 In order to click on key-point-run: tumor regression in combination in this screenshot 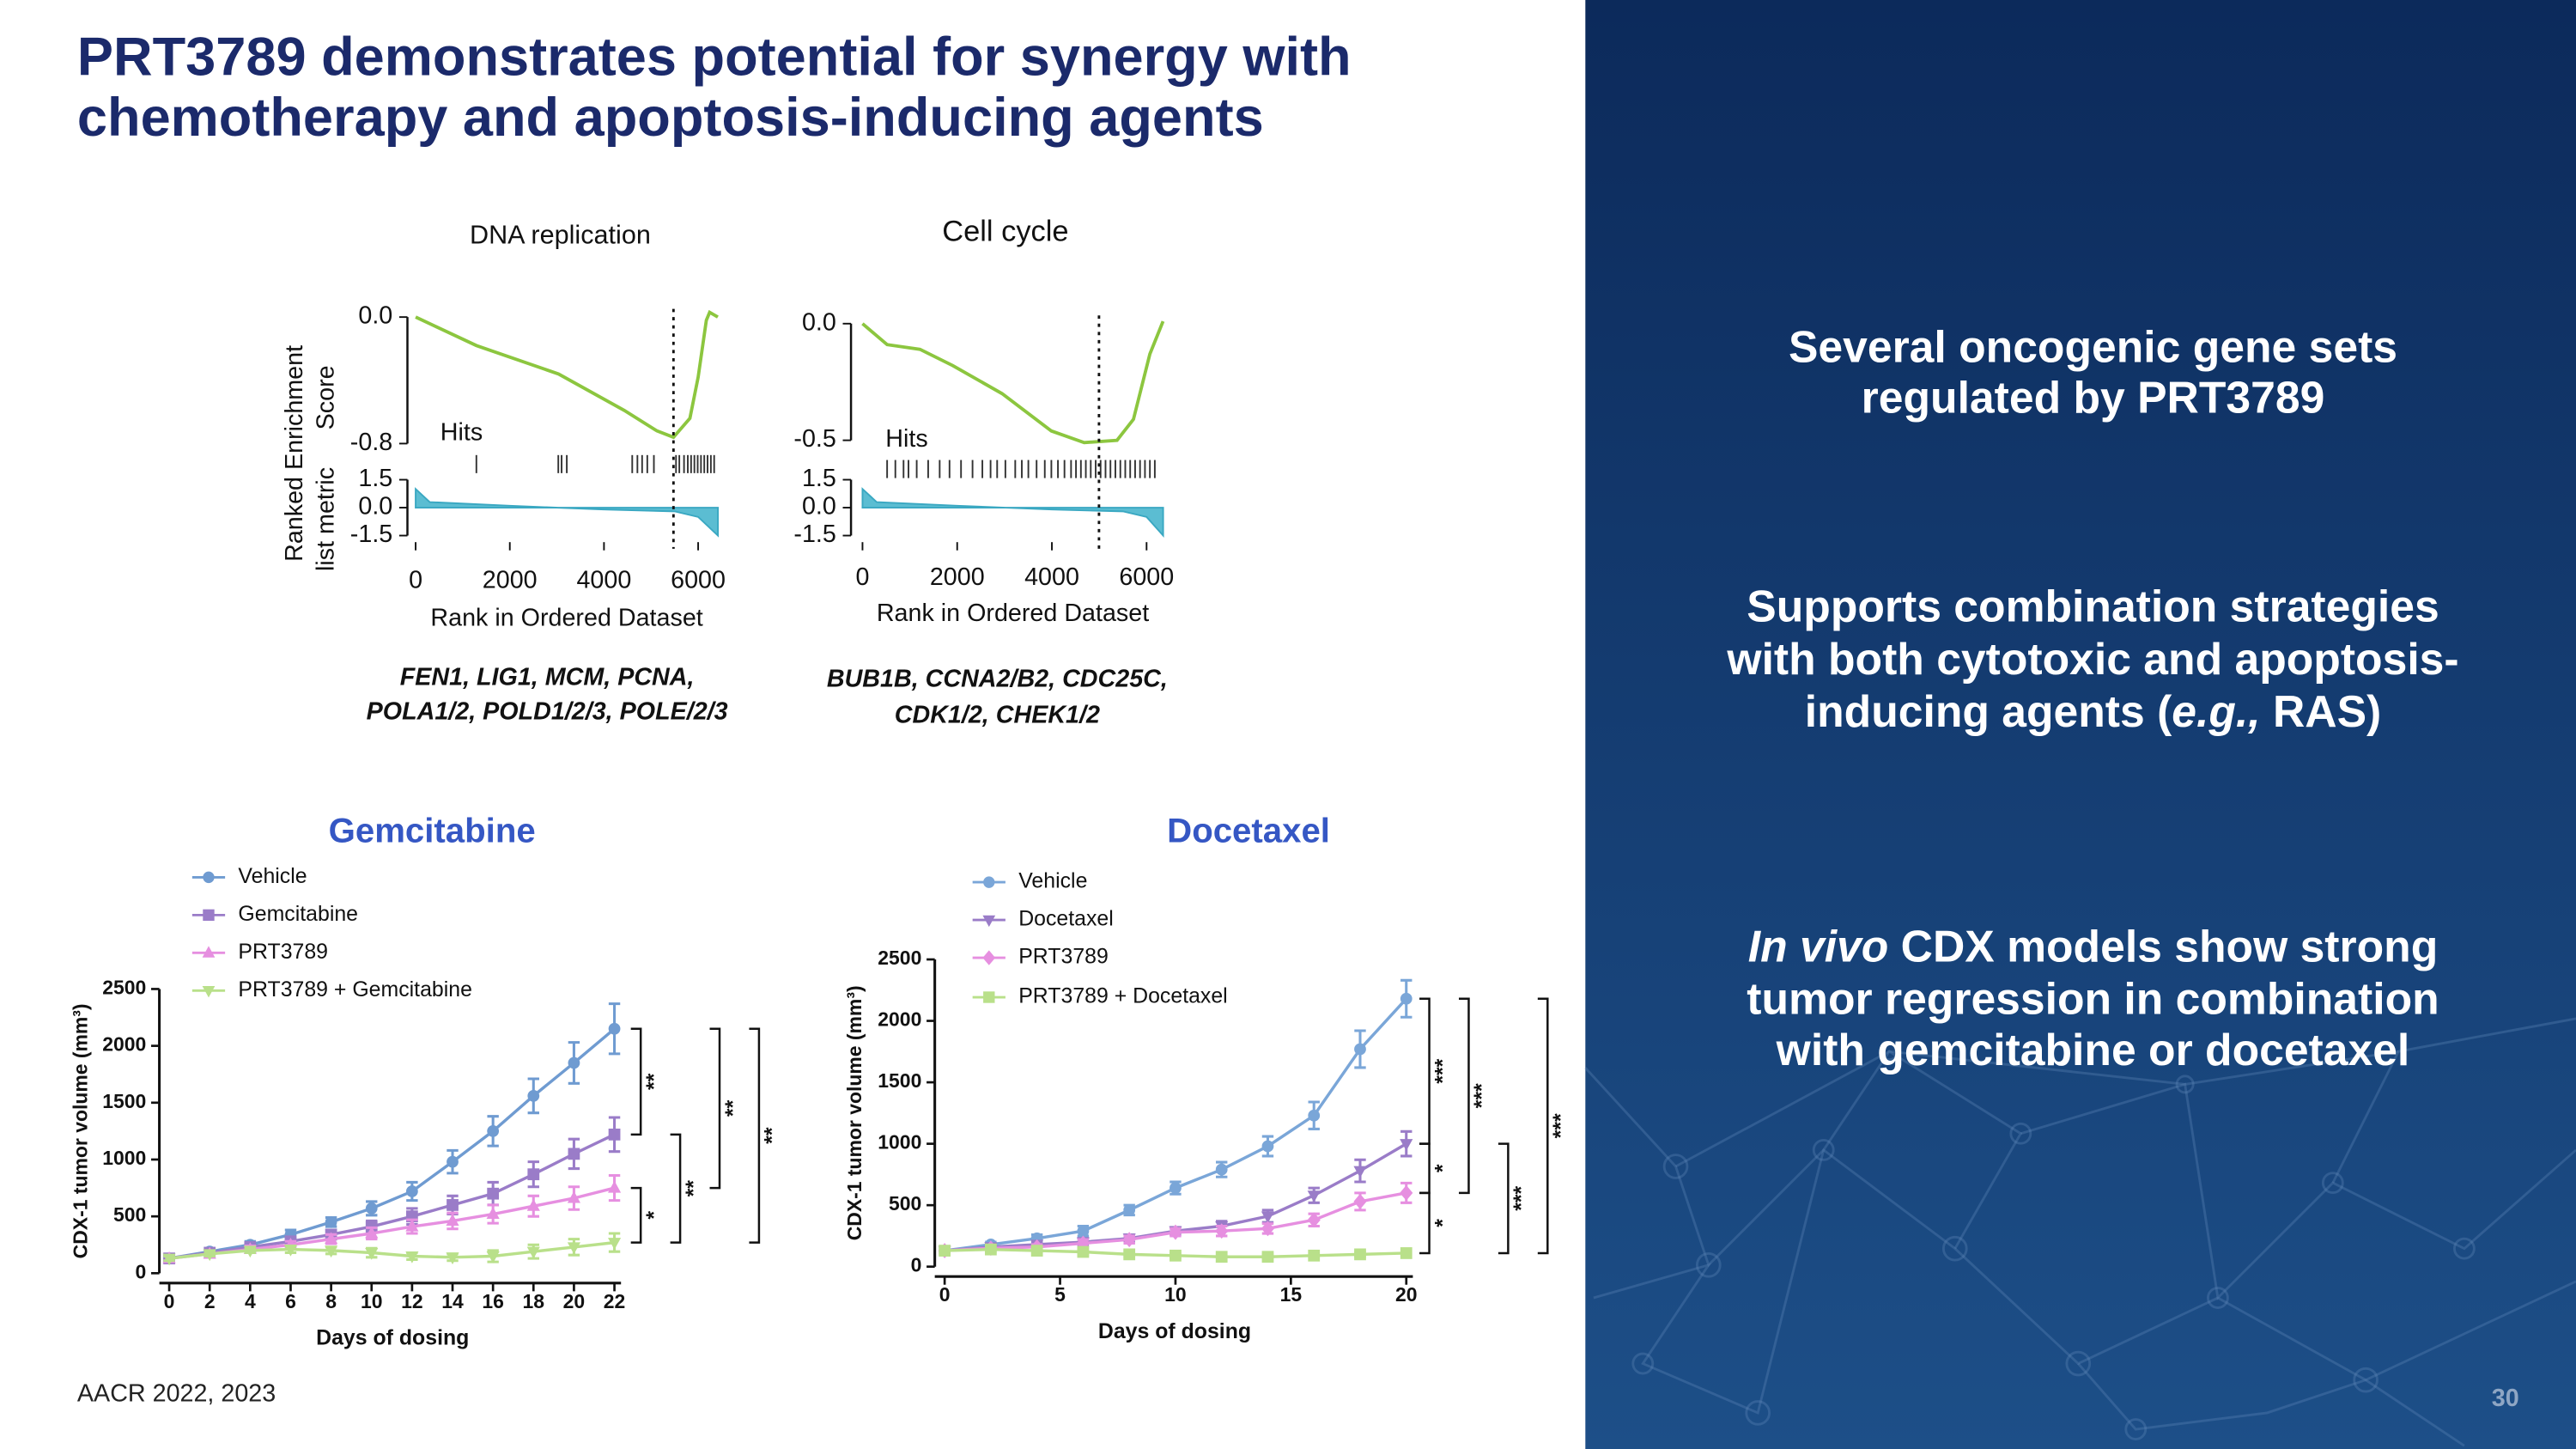, I will do `click(2093, 998)`.